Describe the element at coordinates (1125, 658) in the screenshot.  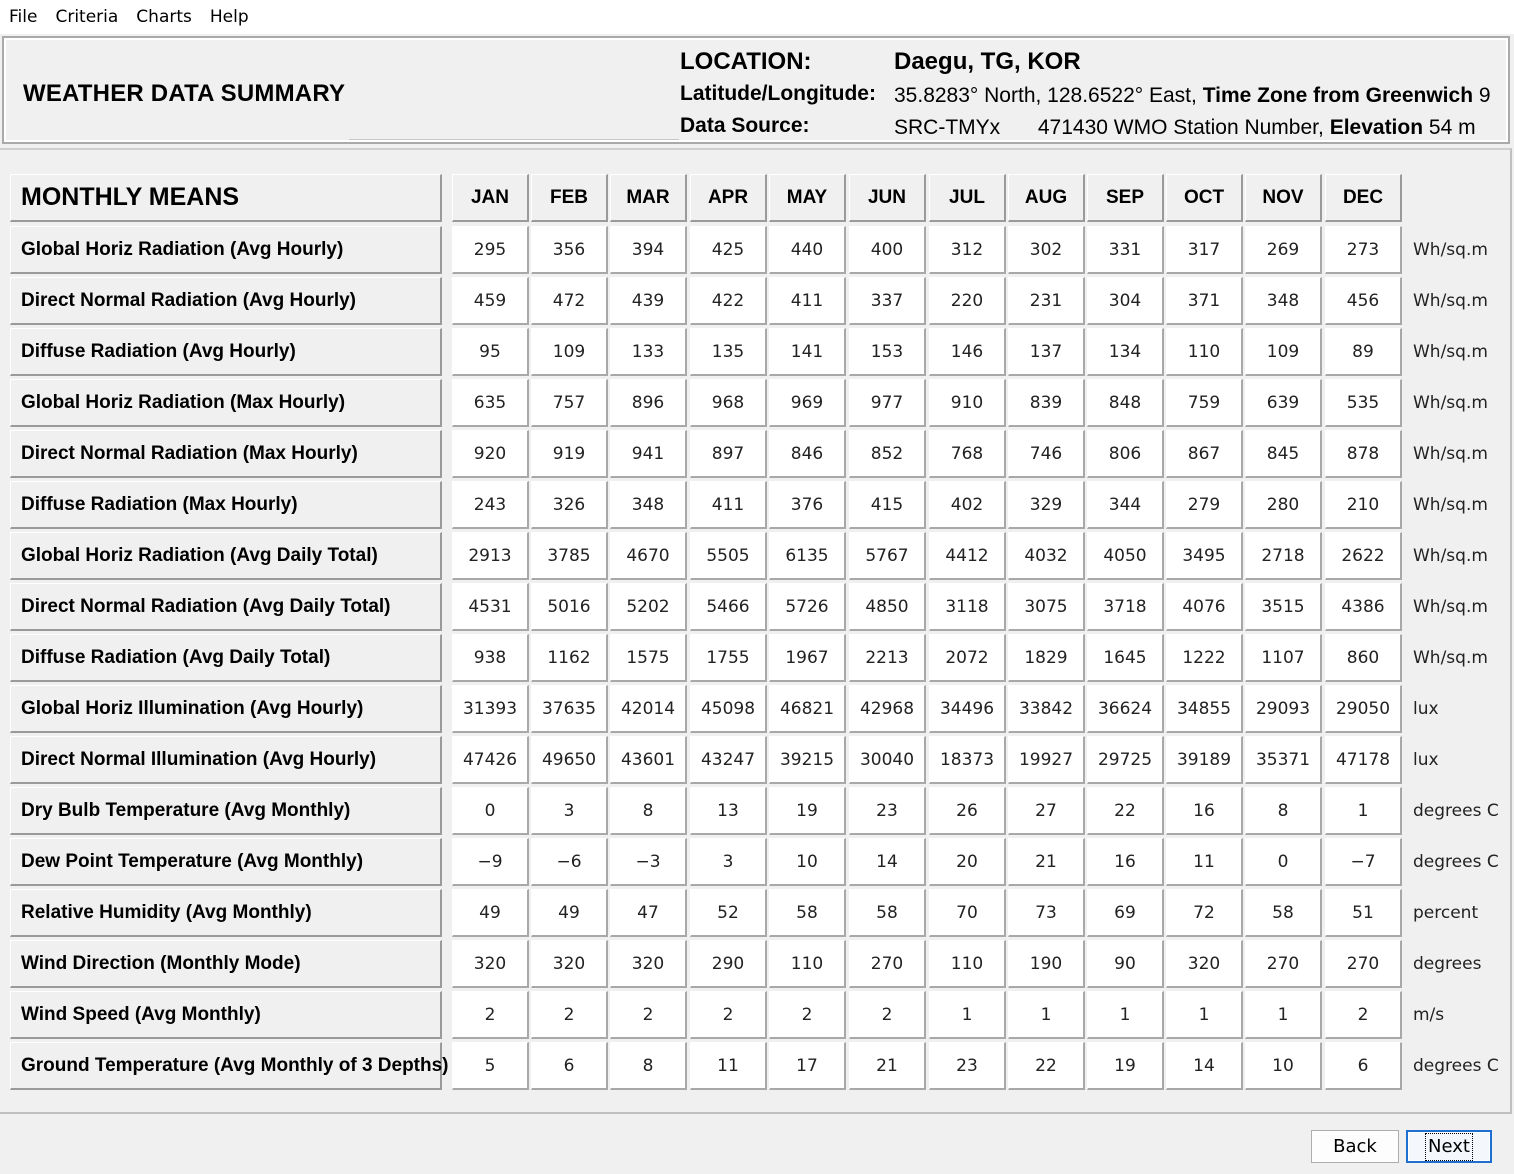
I see `value-cell: 1645` at that location.